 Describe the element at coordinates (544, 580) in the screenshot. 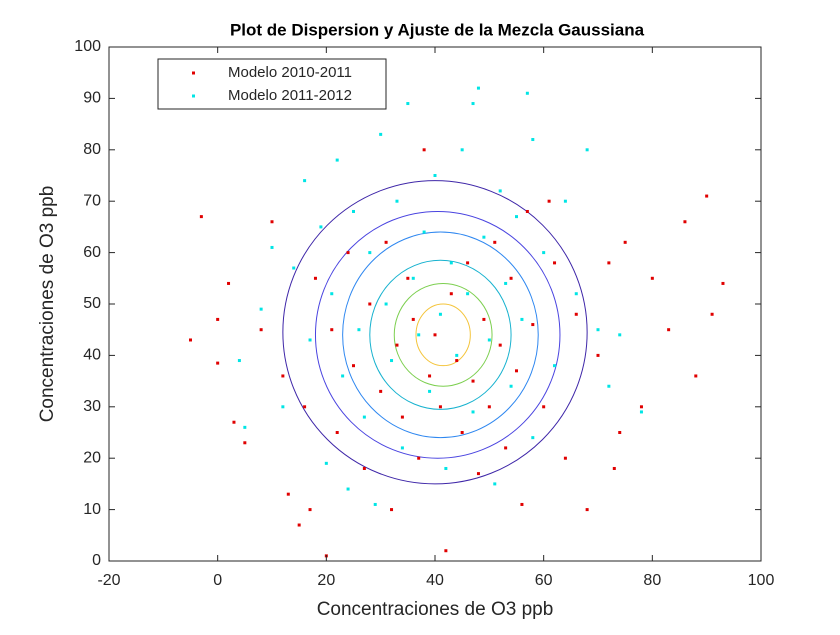

I see `x-tick-label: 60` at that location.